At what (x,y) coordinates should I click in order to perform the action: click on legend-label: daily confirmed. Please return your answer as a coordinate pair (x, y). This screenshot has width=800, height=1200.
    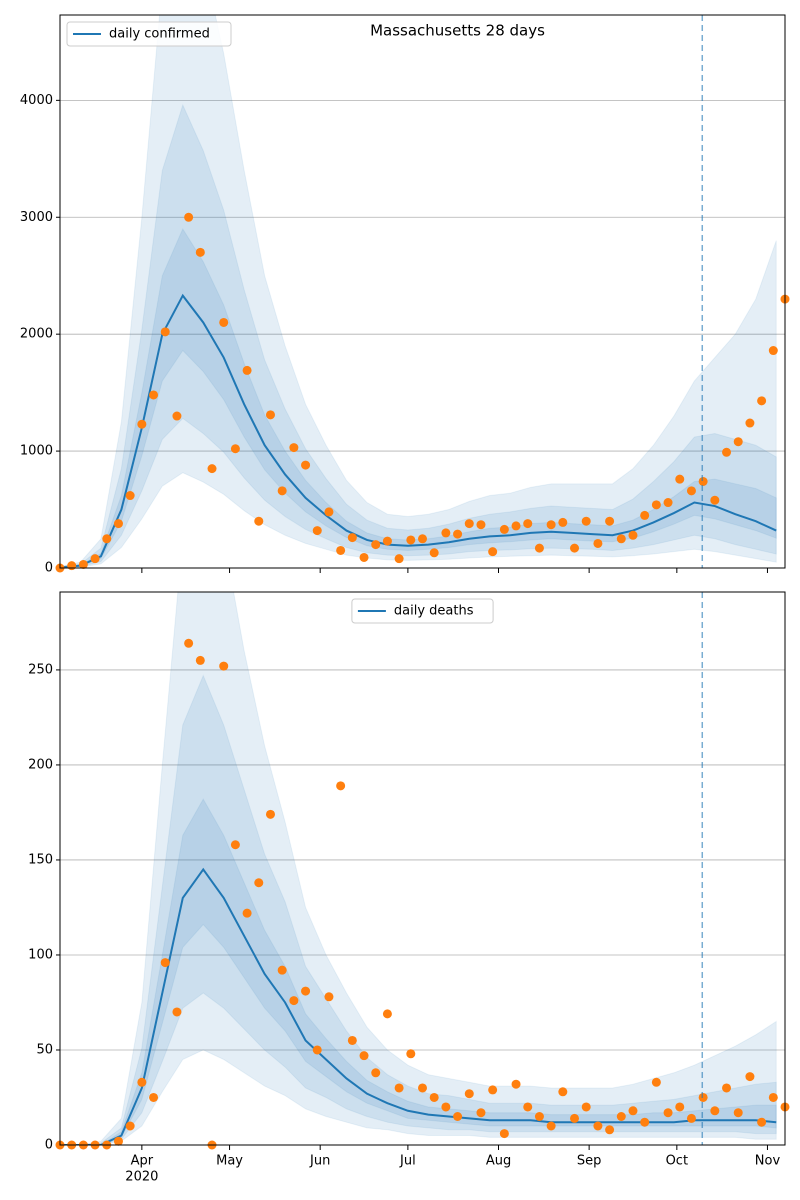
    Looking at the image, I should click on (159, 34).